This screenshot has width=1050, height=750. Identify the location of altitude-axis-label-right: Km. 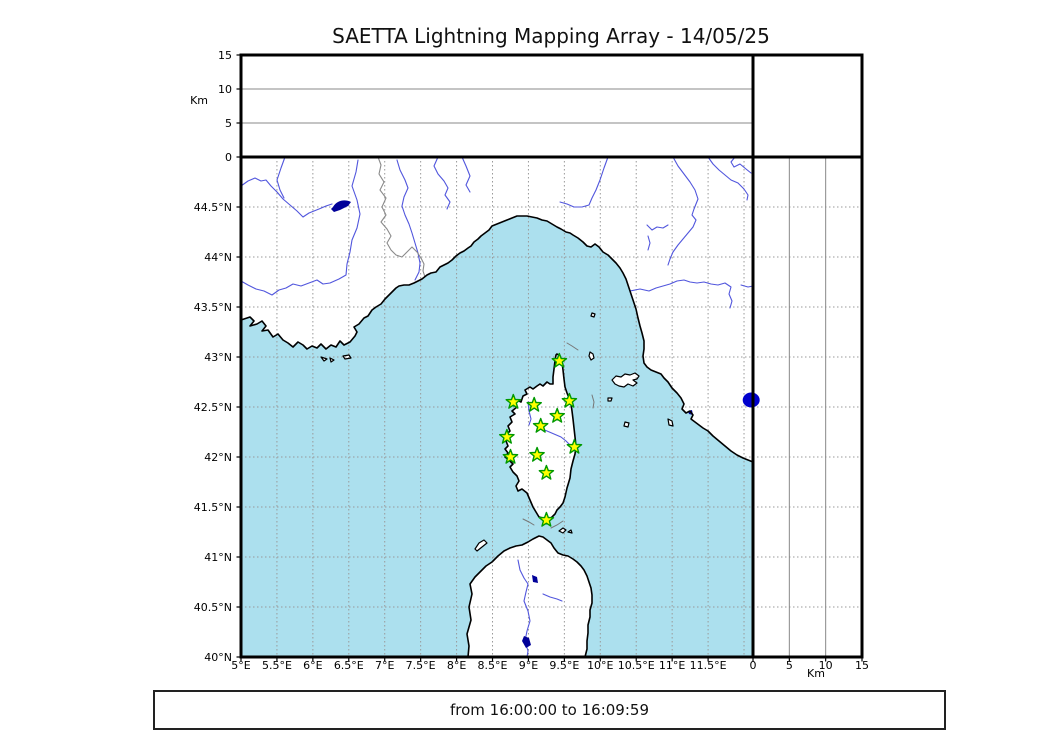
(816, 673).